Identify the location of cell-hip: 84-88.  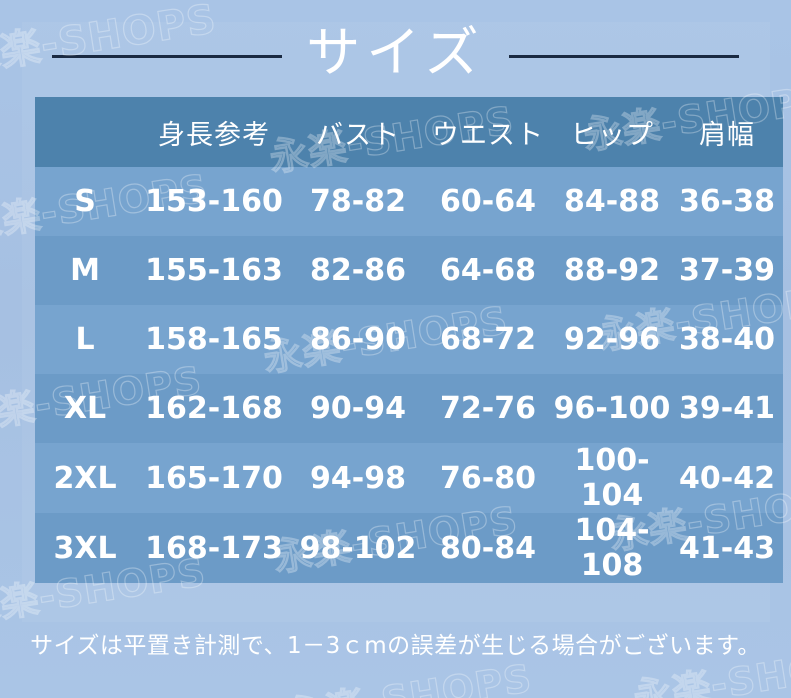
(612, 201).